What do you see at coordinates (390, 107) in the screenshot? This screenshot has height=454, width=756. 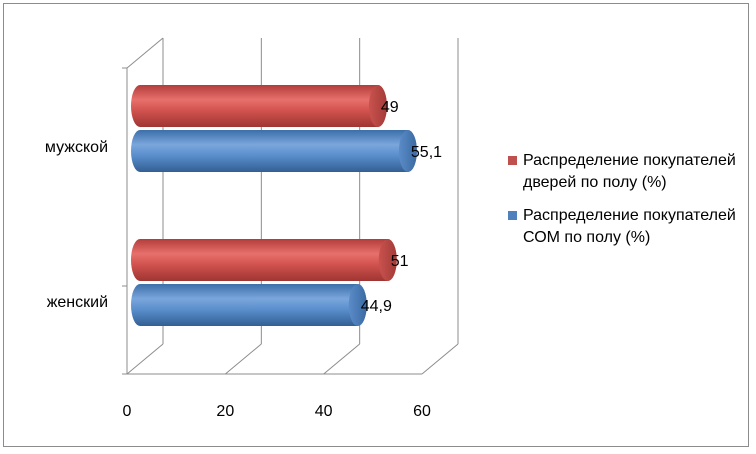 I see `data-label: 49` at bounding box center [390, 107].